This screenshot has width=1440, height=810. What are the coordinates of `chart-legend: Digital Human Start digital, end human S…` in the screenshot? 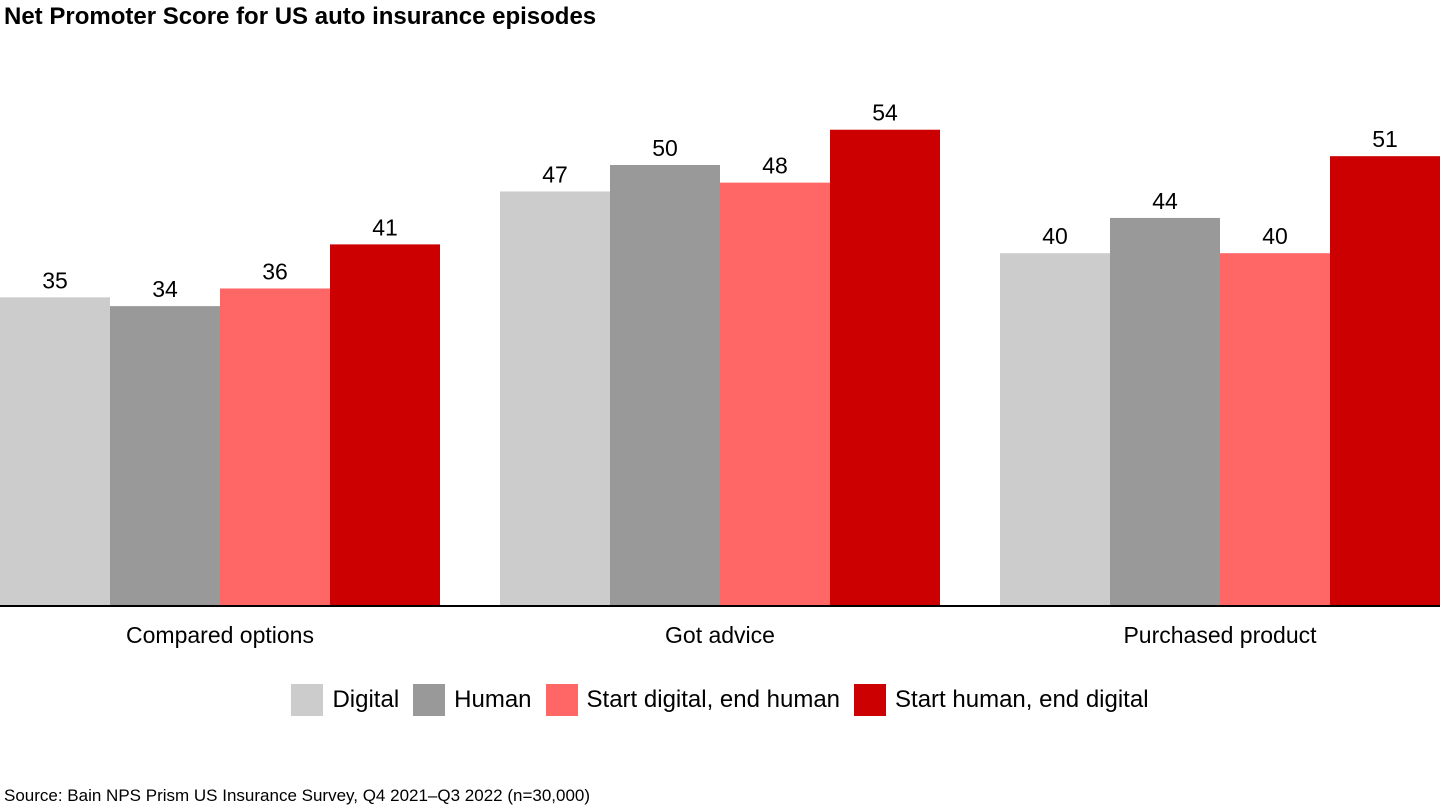 It's located at (720, 700).